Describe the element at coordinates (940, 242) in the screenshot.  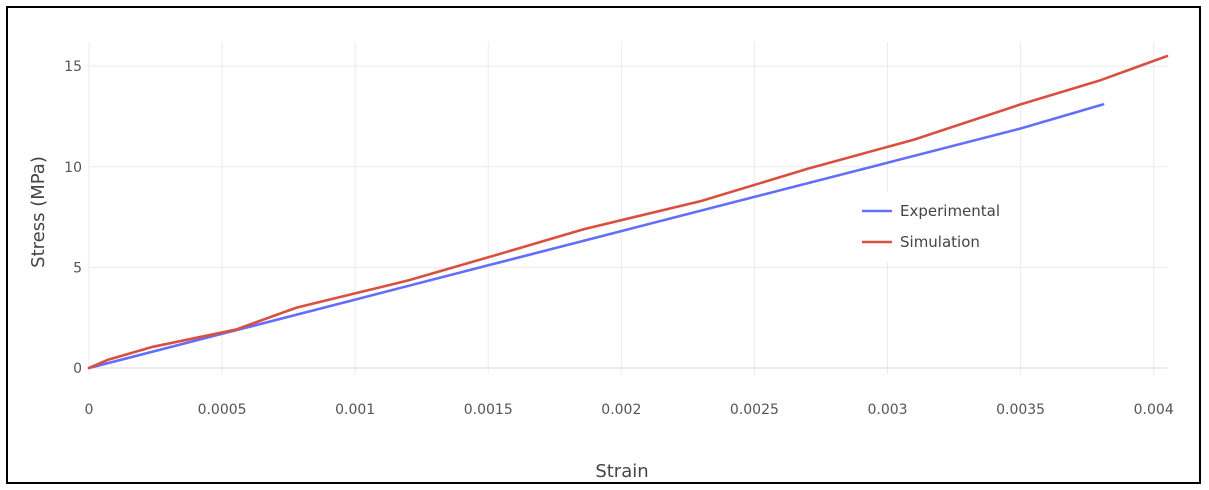
I see `legend-label-simulation: Simulation` at that location.